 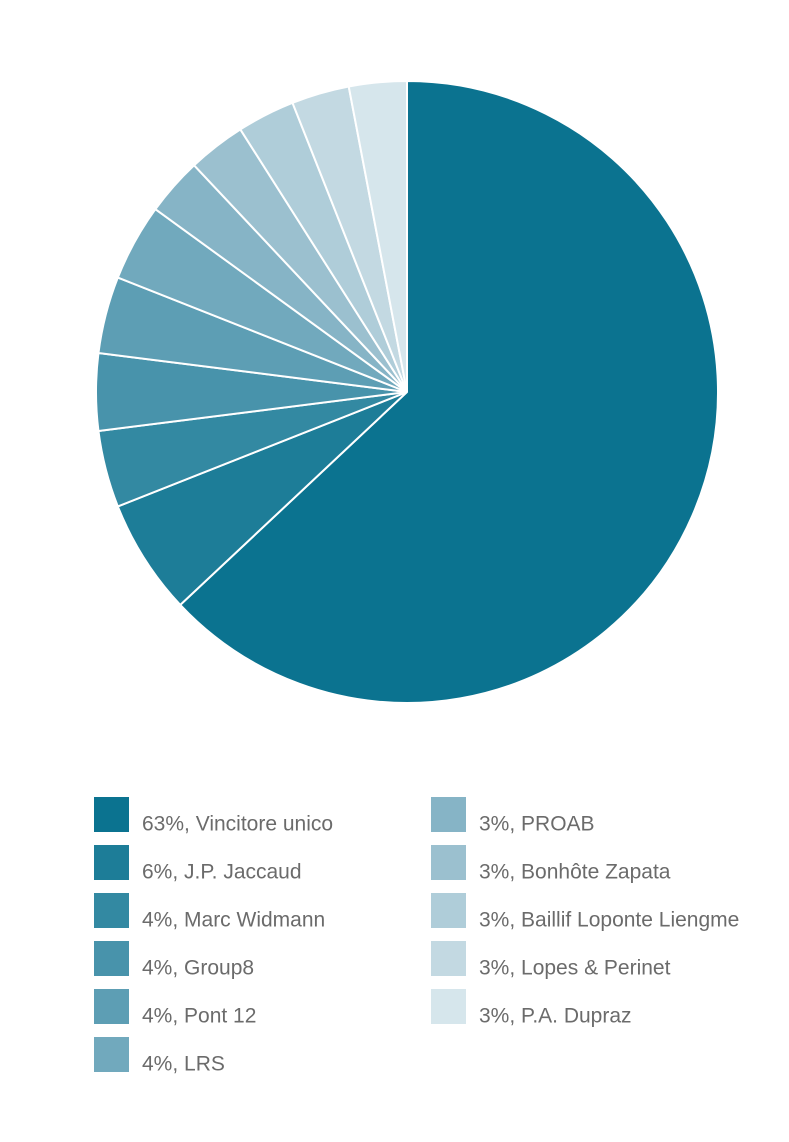 I want to click on legend-label: 3%, P.A. Dupraz, so click(x=555, y=1016).